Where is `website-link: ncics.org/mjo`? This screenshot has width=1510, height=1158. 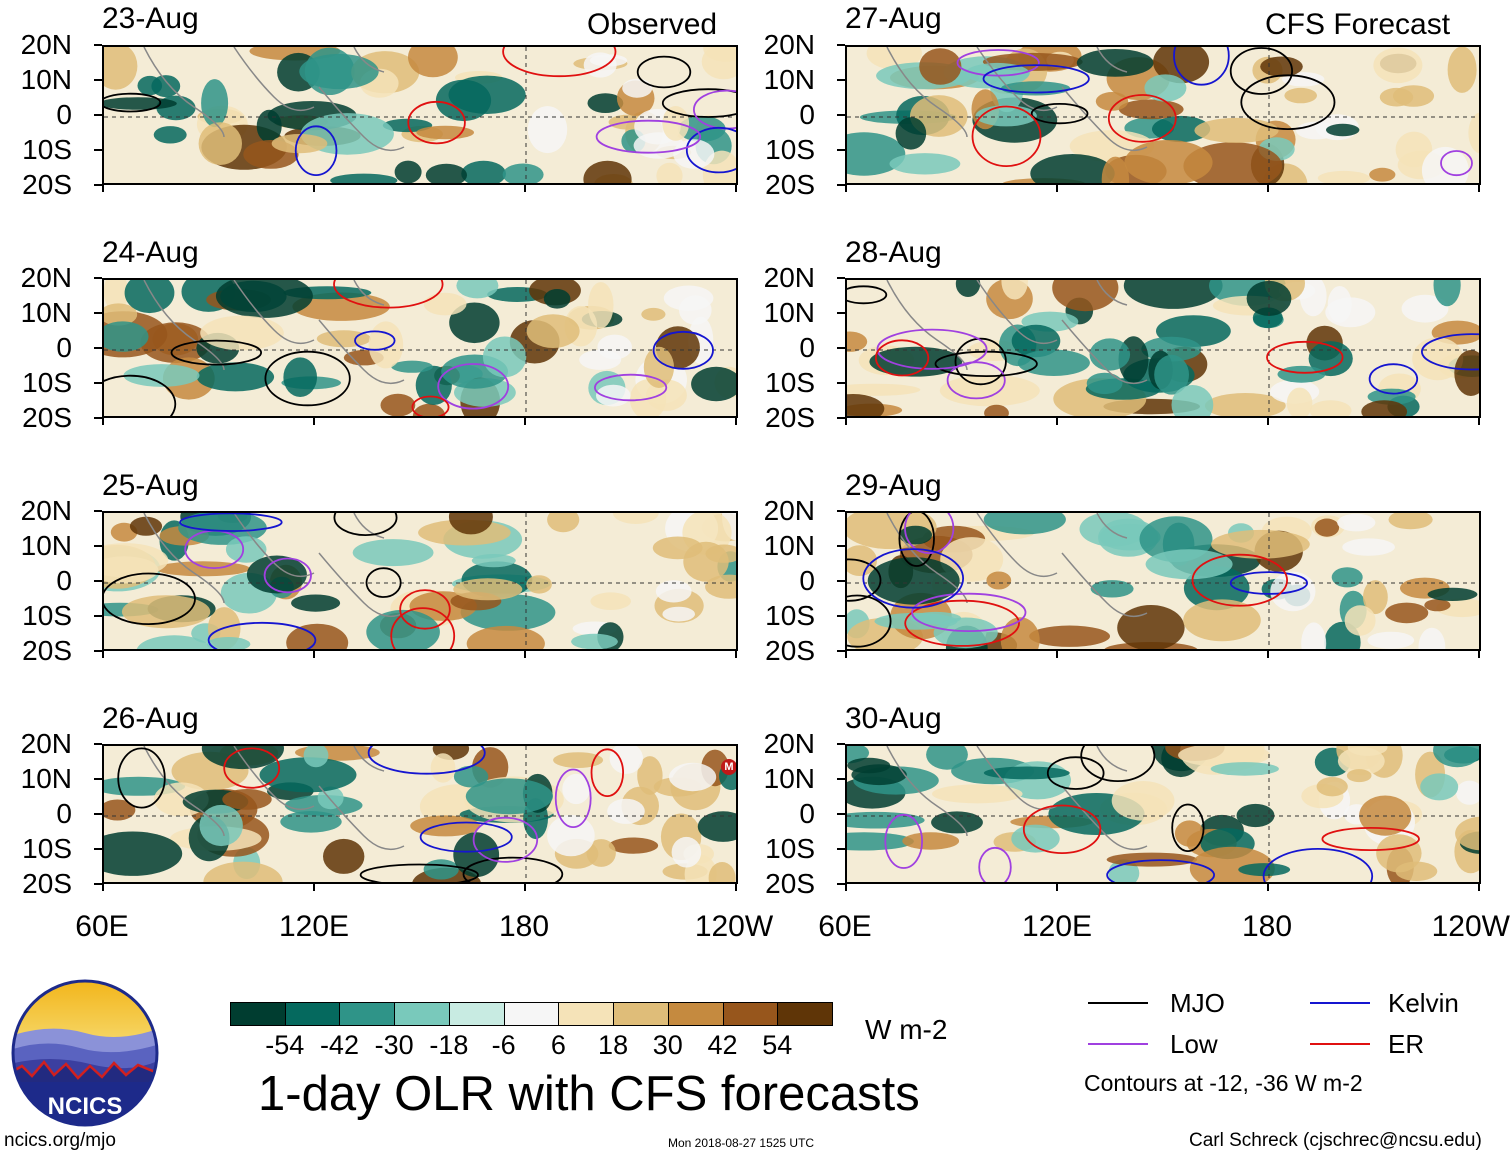 website-link: ncics.org/mjo is located at coordinates (60, 1140).